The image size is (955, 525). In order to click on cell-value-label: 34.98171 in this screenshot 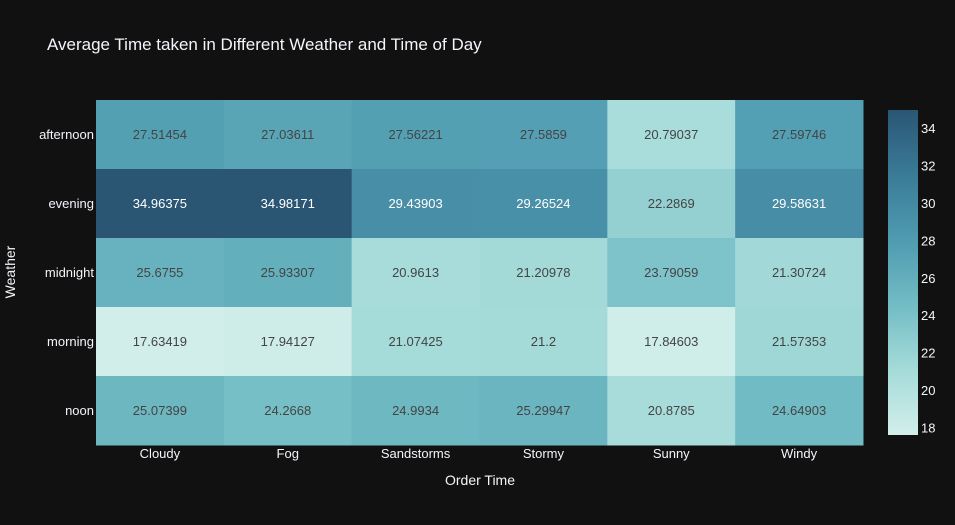, I will do `click(288, 203)`.